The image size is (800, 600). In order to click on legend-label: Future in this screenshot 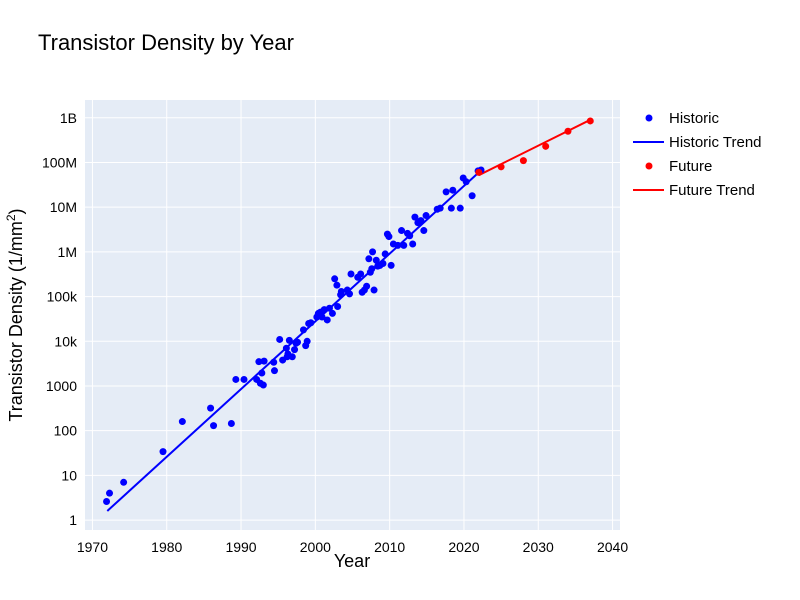, I will do `click(690, 166)`.